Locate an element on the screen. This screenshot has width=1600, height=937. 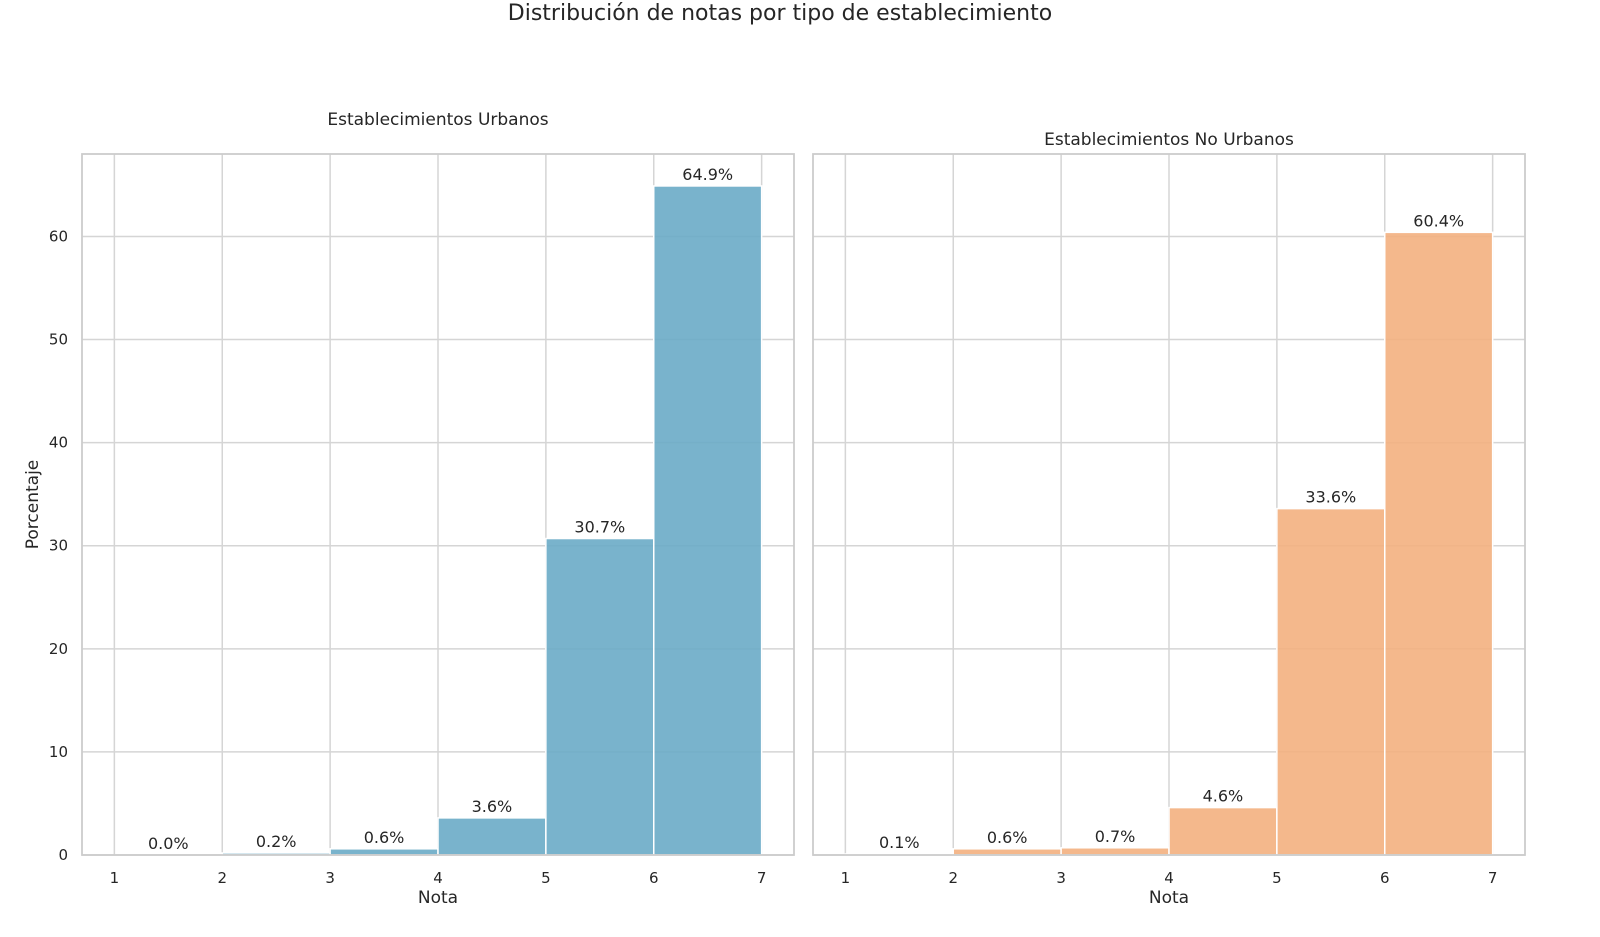
panel-2-x-tick-label: 5 is located at coordinates (1277, 878).